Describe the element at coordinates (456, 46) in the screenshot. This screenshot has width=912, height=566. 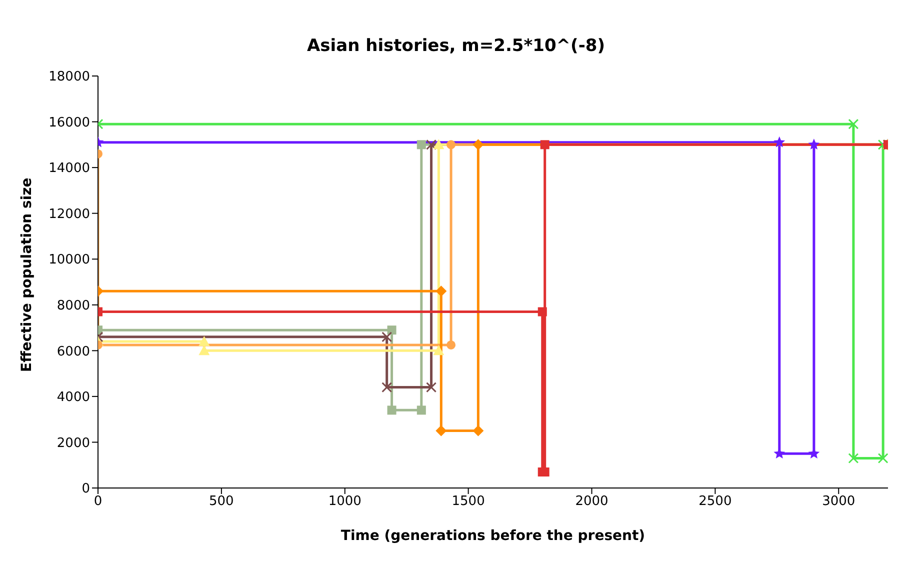
I see `chart-title: Asian histories, m=2.5*10^(-8)` at that location.